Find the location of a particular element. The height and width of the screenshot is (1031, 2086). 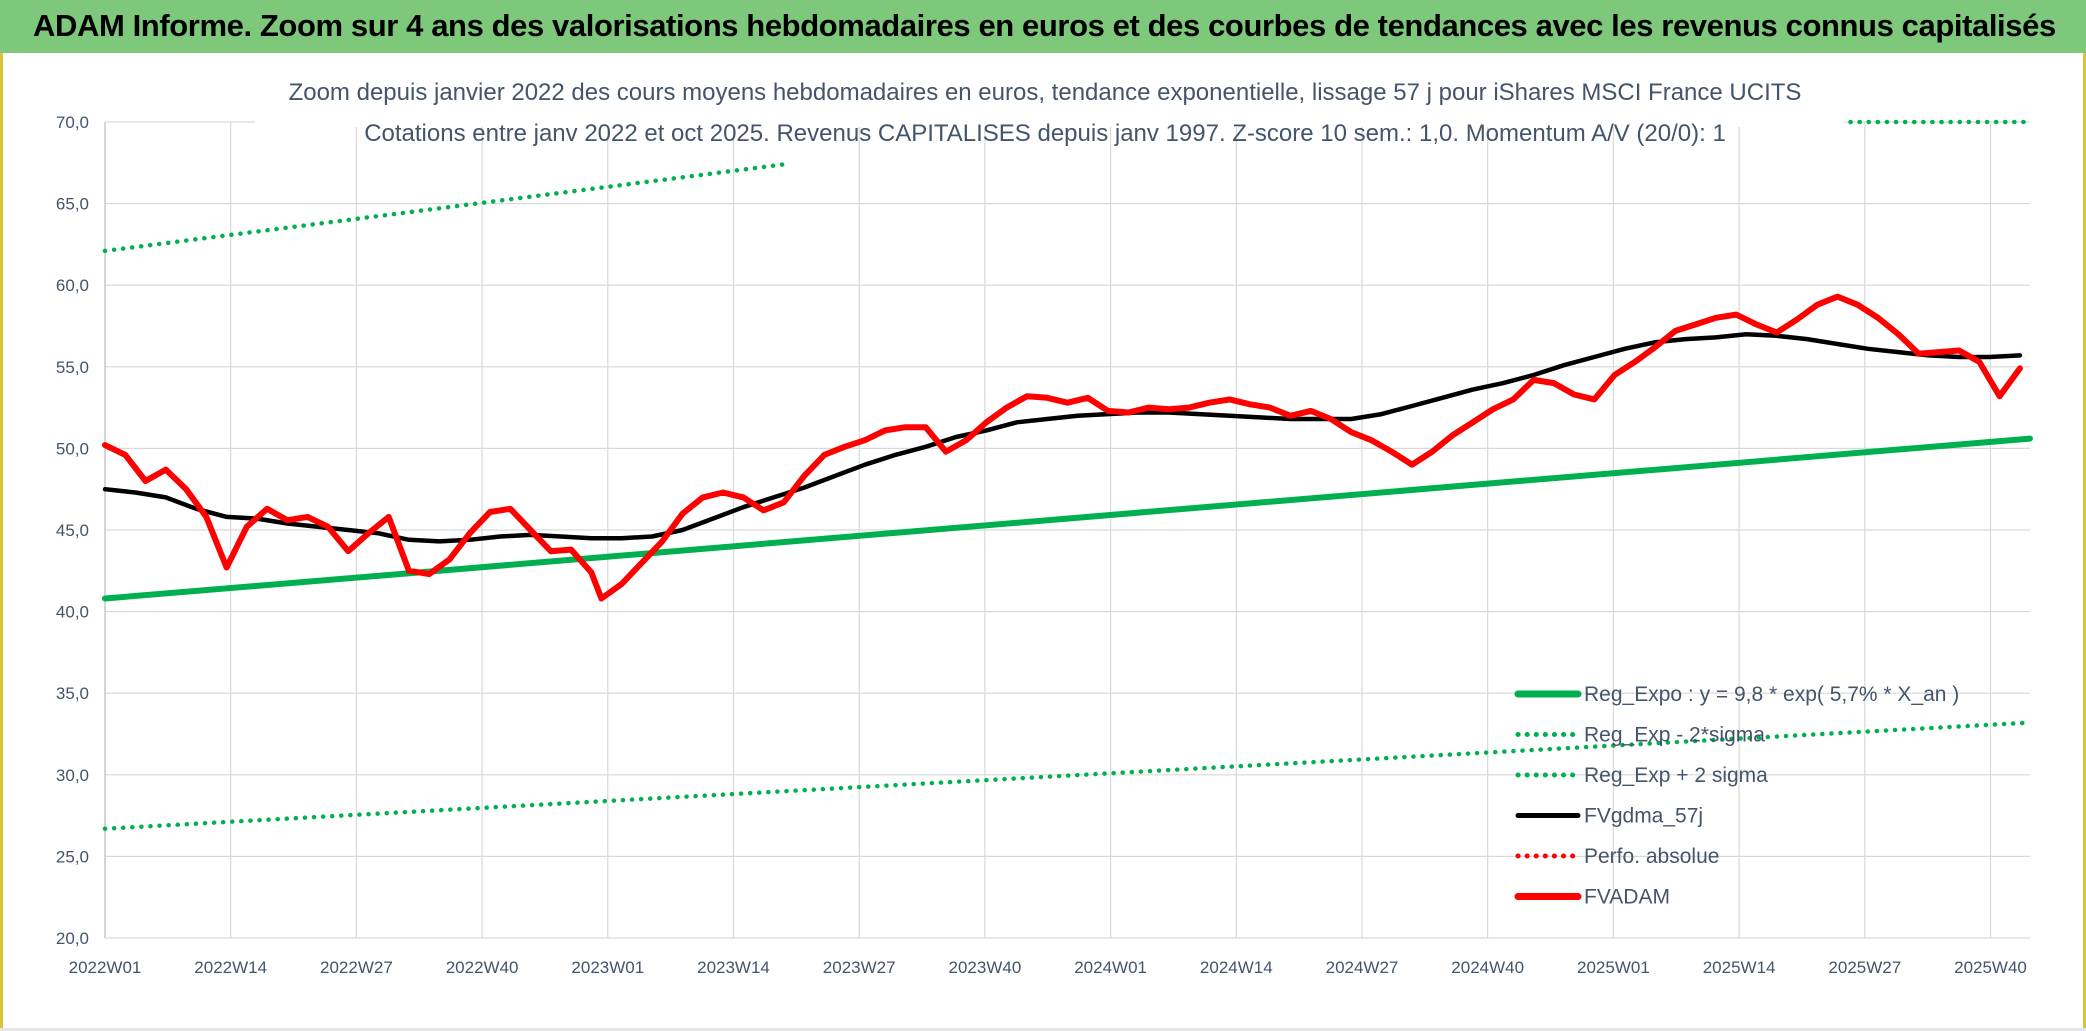

y-tick-label: 65,0 is located at coordinates (72, 204).